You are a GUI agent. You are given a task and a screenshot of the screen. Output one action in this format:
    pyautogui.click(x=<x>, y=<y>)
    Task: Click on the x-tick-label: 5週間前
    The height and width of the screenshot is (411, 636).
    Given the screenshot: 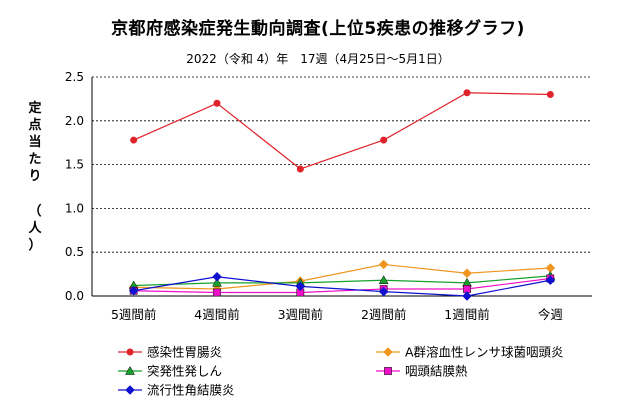 What is the action you would take?
    pyautogui.click(x=133, y=314)
    